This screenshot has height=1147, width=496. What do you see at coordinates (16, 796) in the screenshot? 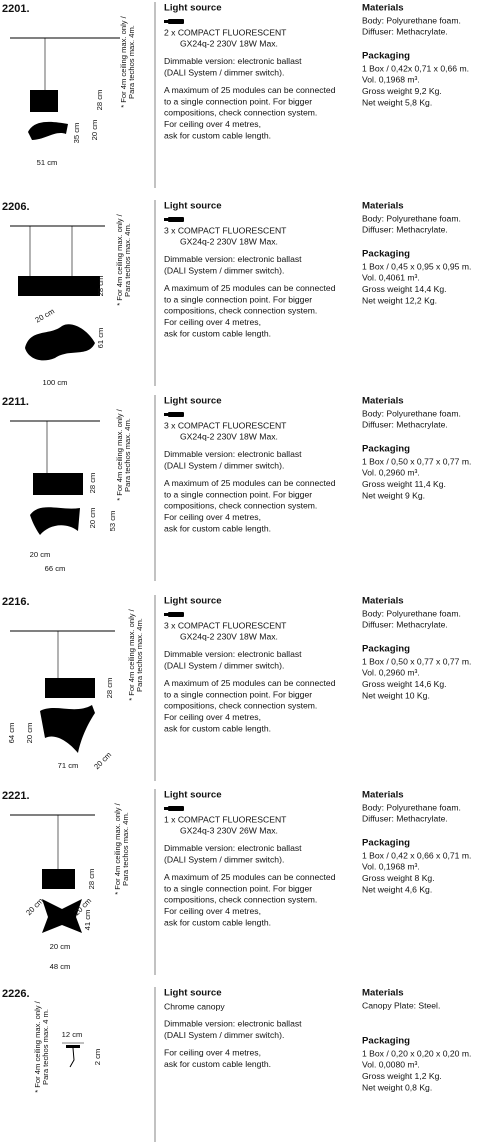
I see `product-code: 2221.` at bounding box center [16, 796].